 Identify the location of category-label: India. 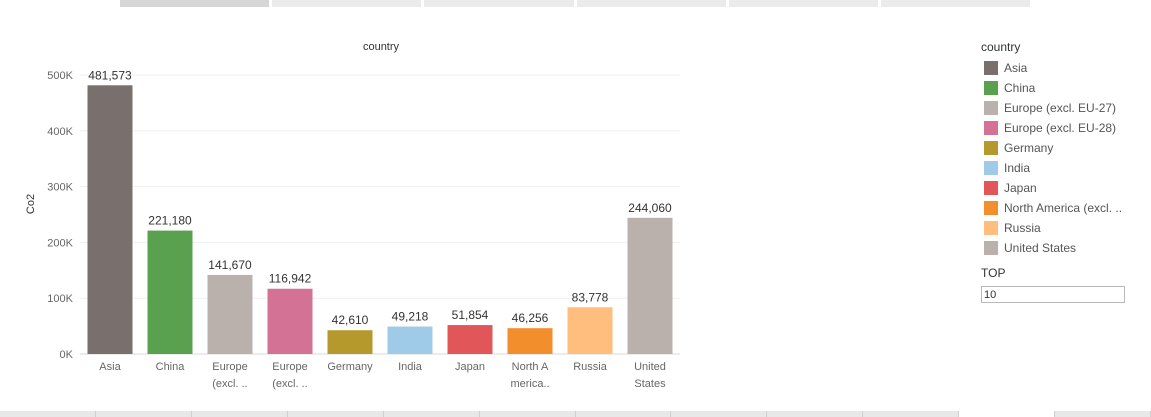
(410, 367).